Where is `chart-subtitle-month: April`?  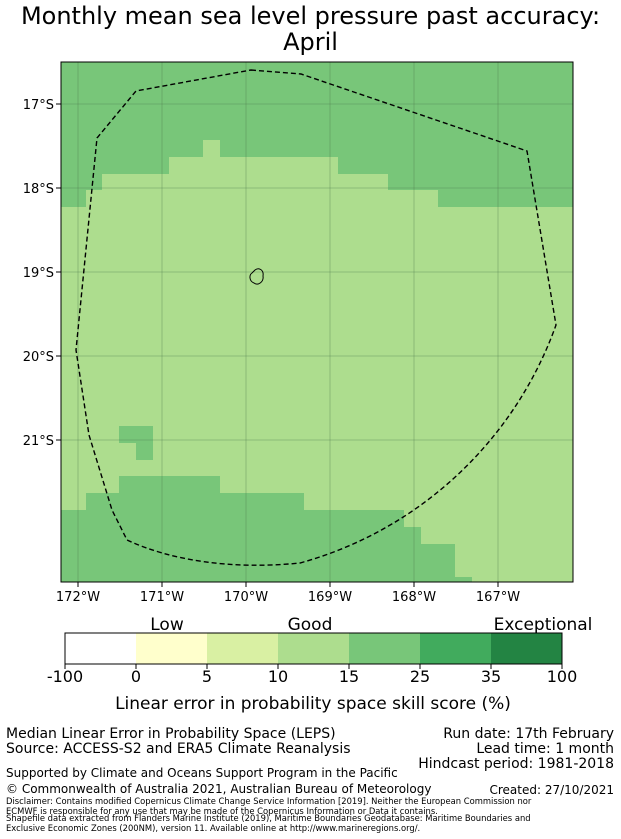 chart-subtitle-month: April is located at coordinates (310, 42).